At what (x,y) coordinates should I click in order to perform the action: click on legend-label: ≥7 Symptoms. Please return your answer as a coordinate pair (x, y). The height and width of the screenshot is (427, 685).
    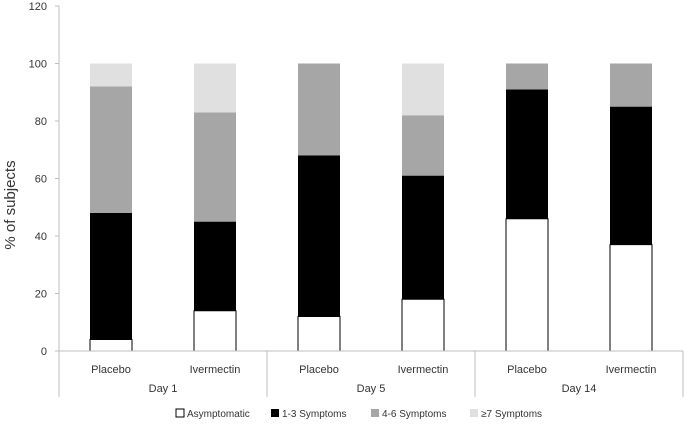
    Looking at the image, I should click on (511, 414).